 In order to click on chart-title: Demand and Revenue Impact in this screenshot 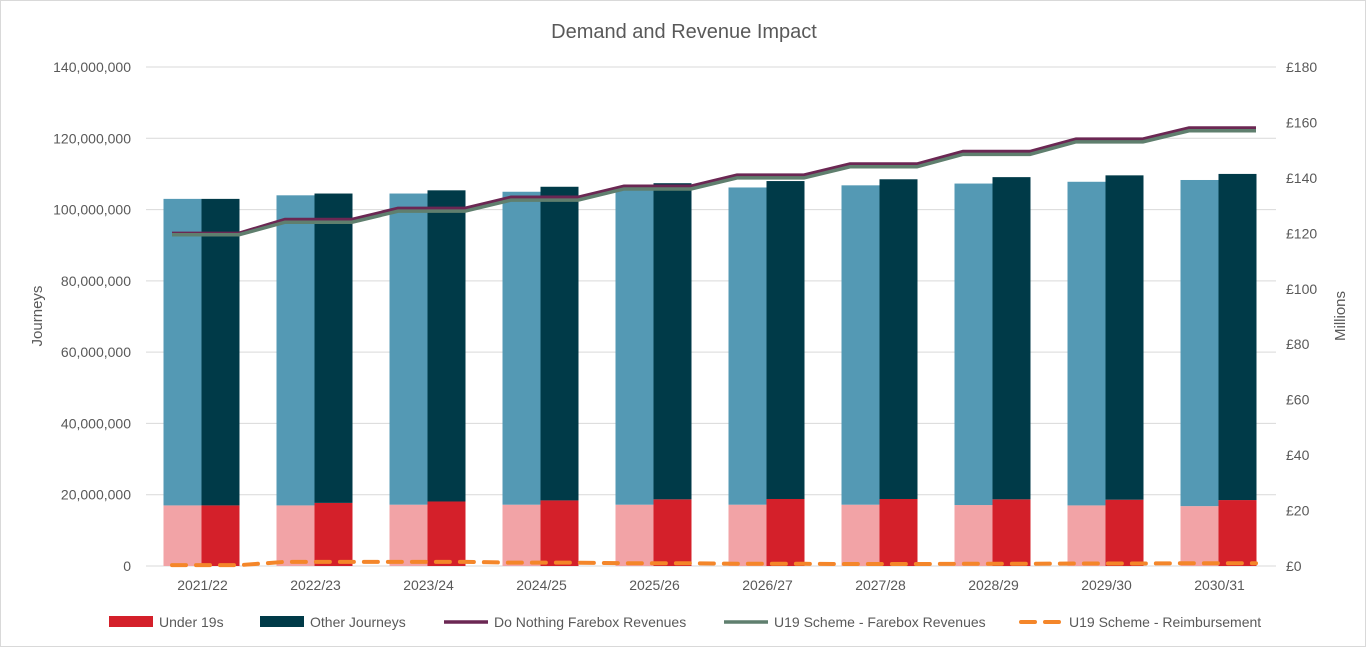, I will do `click(684, 32)`.